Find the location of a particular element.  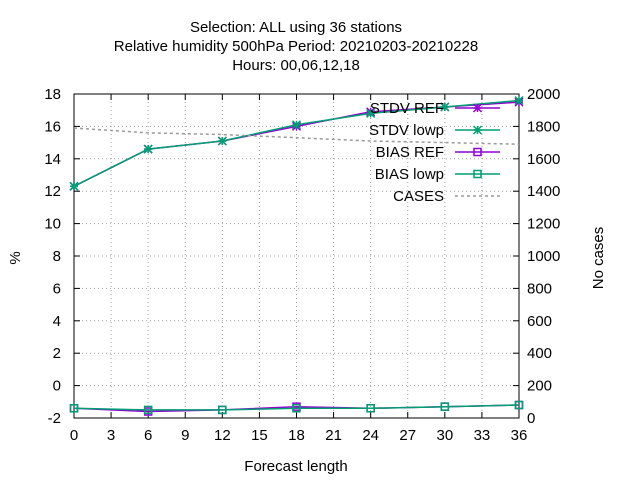

title-line-1: Selection: ALL using 36 stations is located at coordinates (296, 27).